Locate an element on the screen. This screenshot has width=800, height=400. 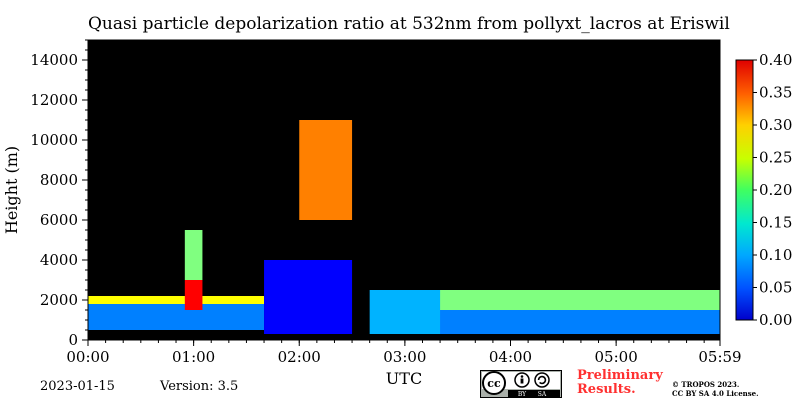
x-tick-label-3: 03:00 is located at coordinates (404, 357).